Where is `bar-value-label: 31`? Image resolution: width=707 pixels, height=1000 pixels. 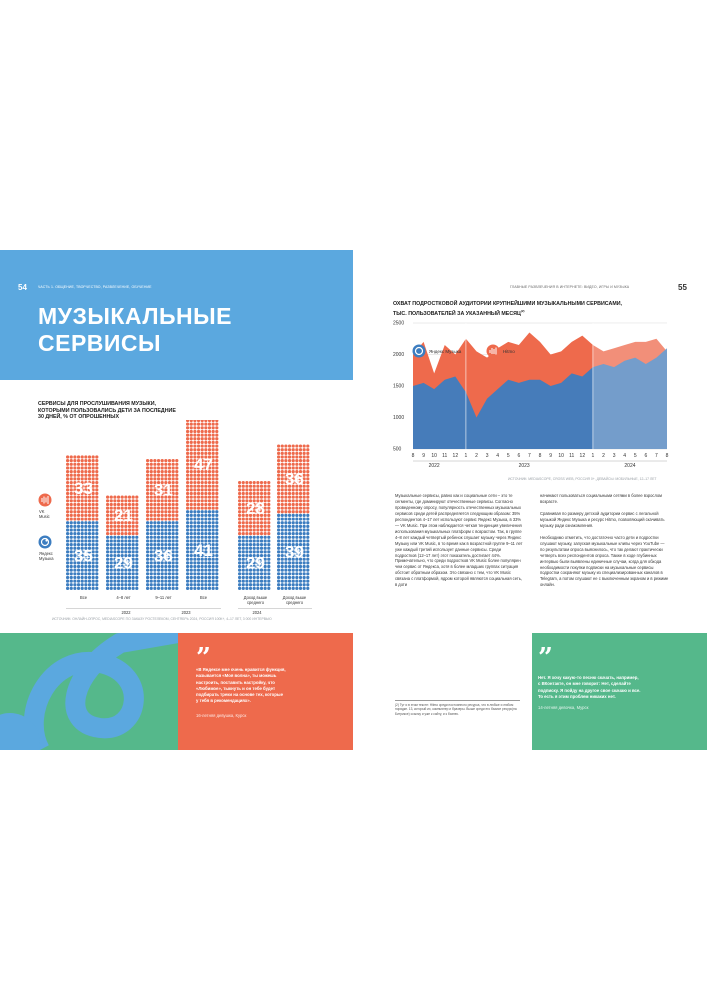 bar-value-label: 31 is located at coordinates (163, 490).